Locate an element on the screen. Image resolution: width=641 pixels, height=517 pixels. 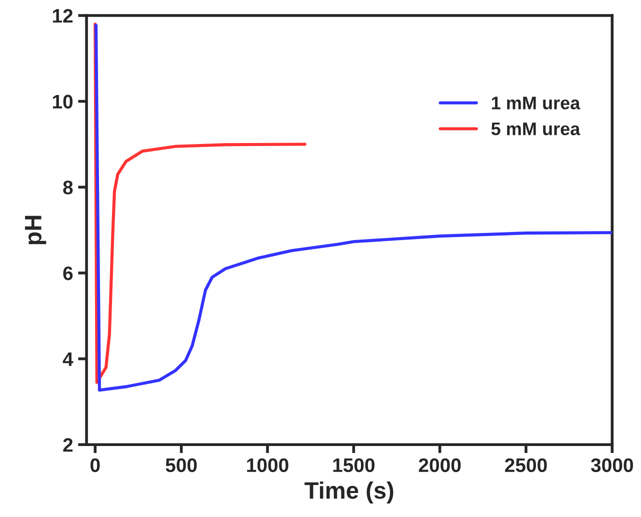
x-tick-label: 2500 is located at coordinates (526, 465).